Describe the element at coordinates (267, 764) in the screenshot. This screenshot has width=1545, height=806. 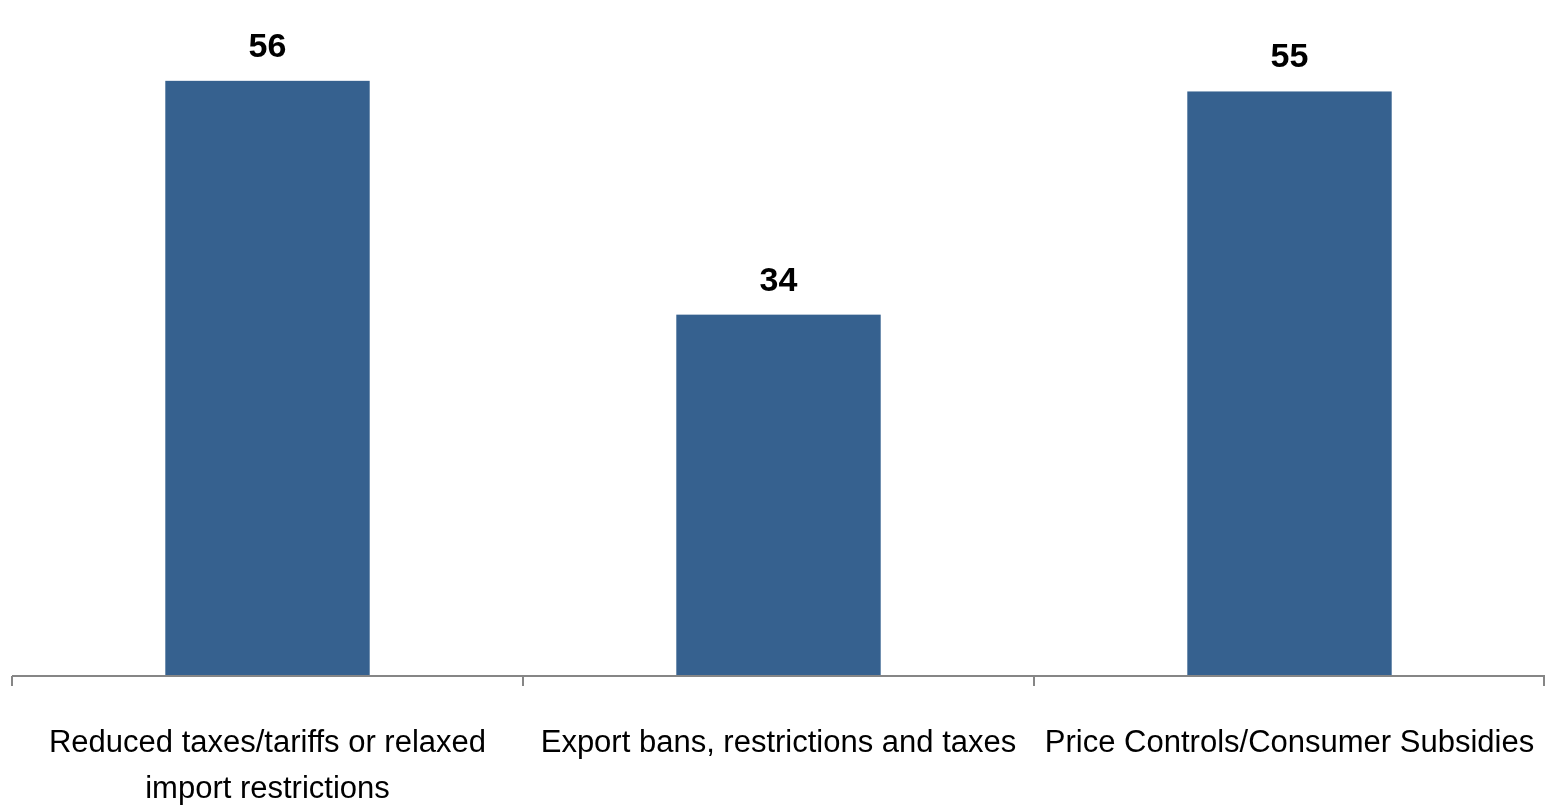
I see `x-tick-label: Reduced taxes/tariffs or relaxed import restrictions` at that location.